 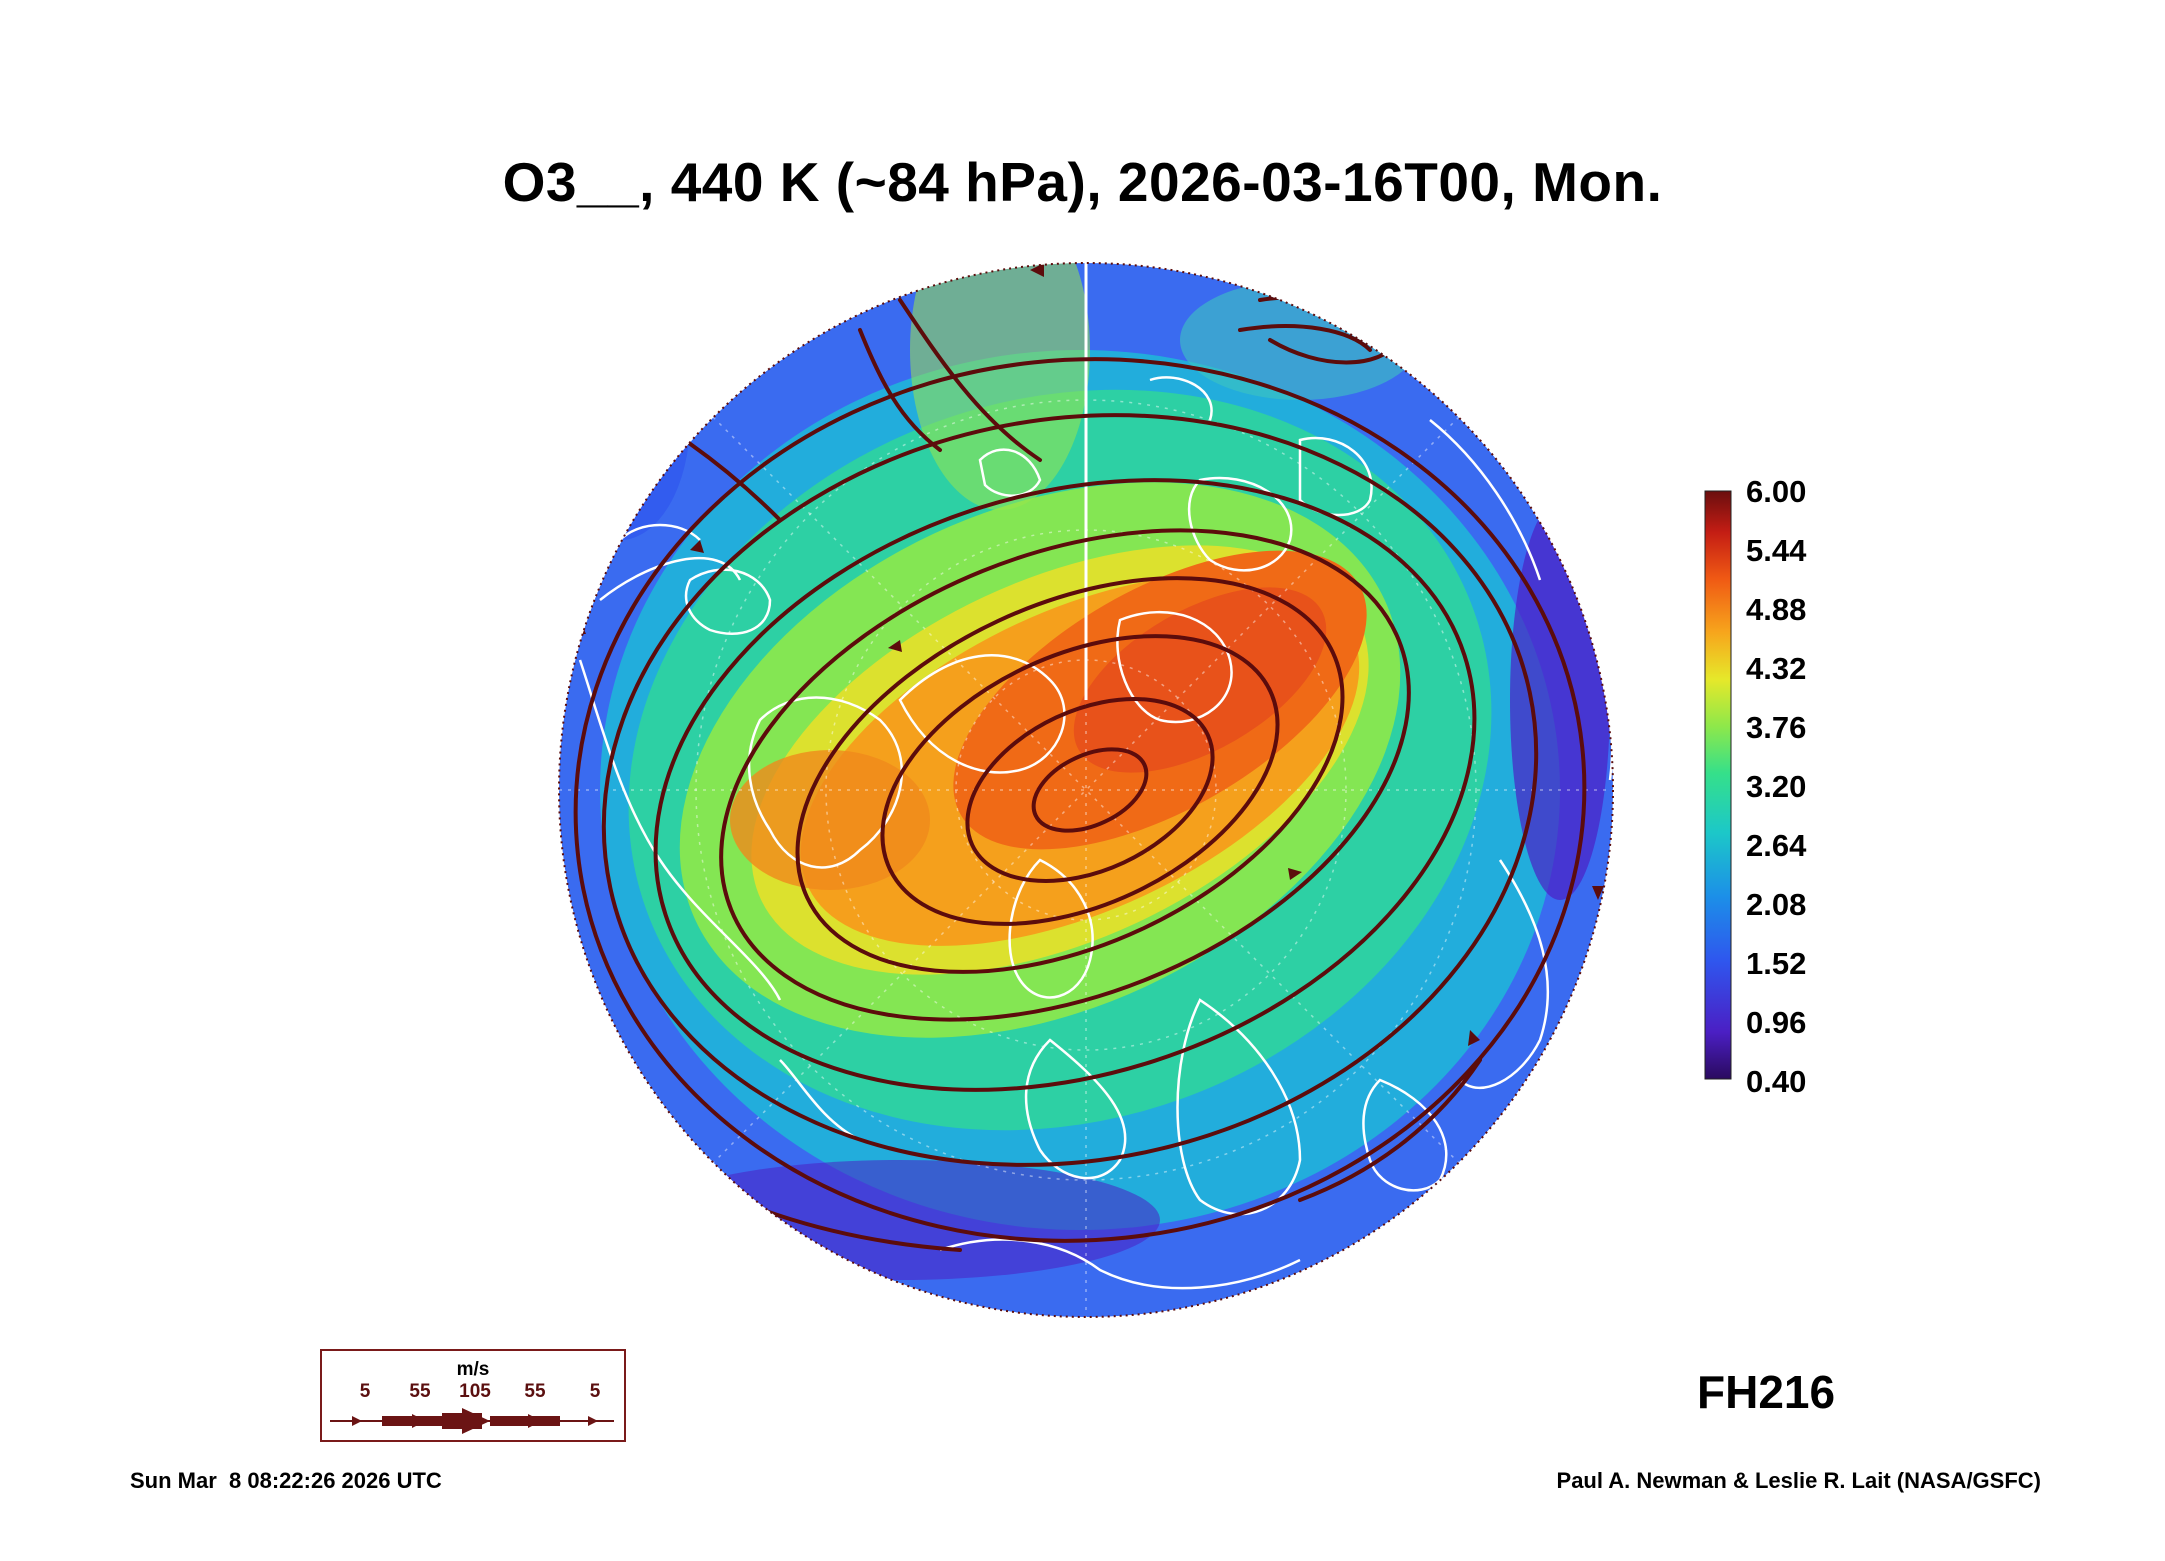 I want to click on colorbar-label: 2.08, so click(x=1776, y=904).